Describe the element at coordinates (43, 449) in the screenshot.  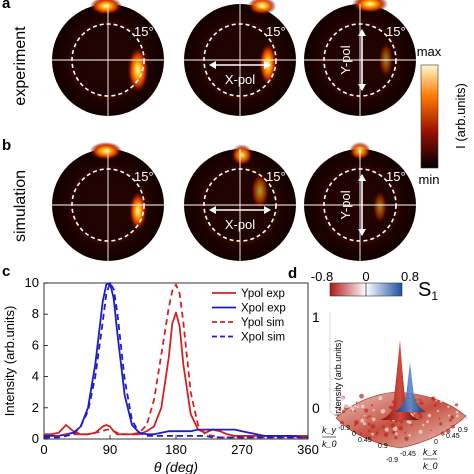
I see `x-tick-label: 0` at that location.